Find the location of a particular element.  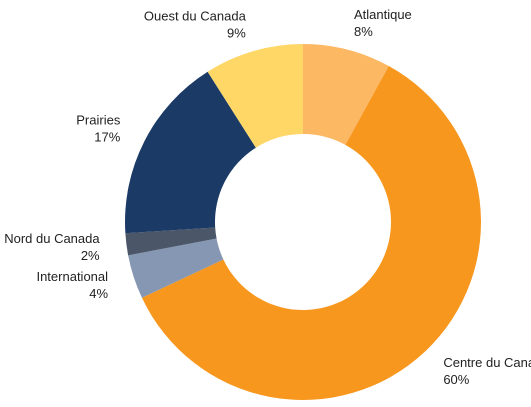

slice-label: International is located at coordinates (72, 276).